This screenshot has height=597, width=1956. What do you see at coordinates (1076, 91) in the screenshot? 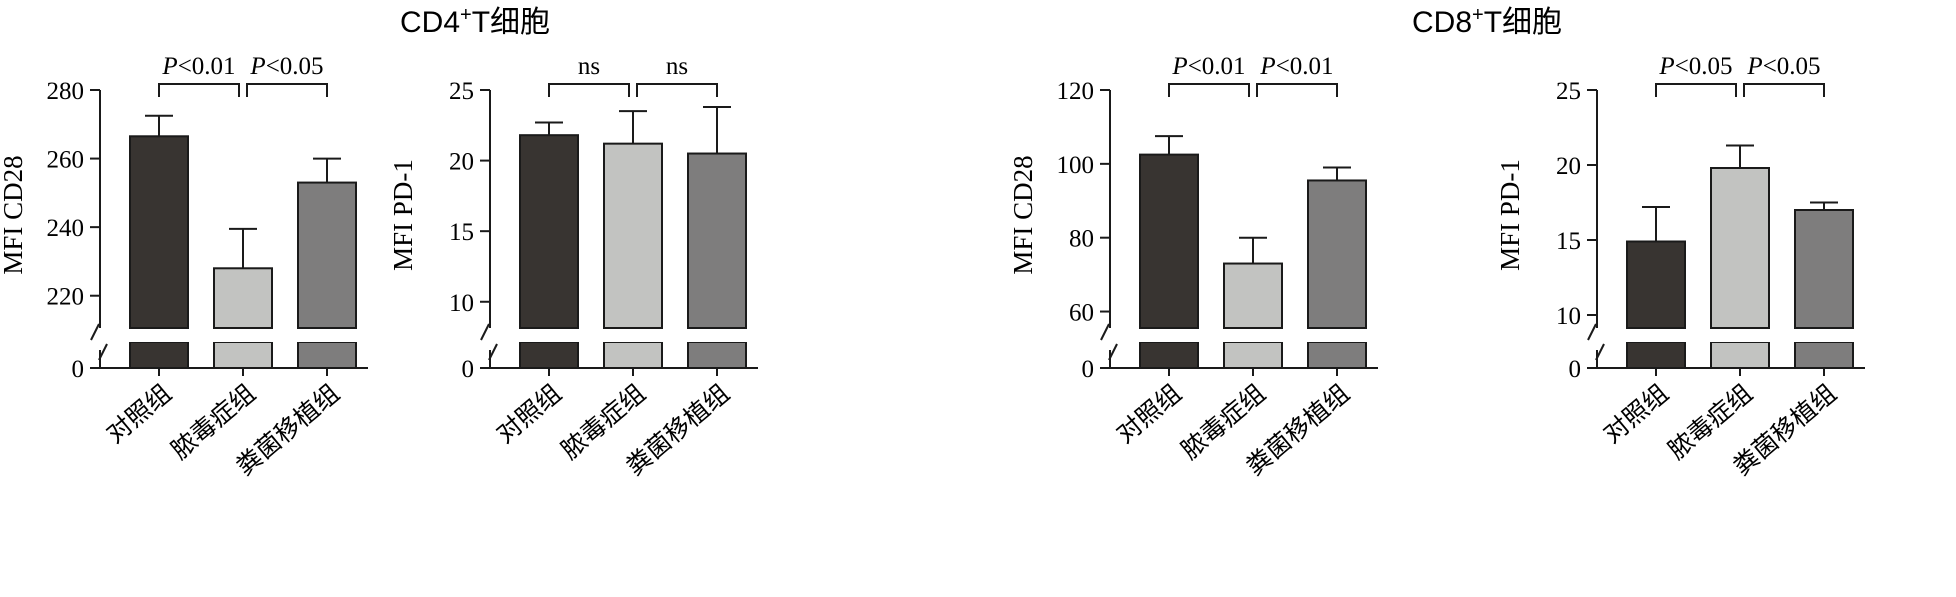
I see `y-tick-label: 120` at bounding box center [1076, 91].